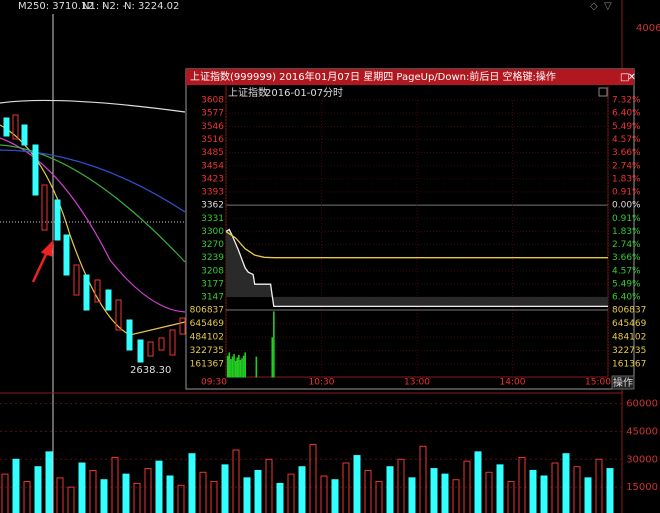 The width and height of the screenshot is (660, 513). What do you see at coordinates (626, 206) in the screenshot?
I see `pct-tick-label: 0.00%` at bounding box center [626, 206].